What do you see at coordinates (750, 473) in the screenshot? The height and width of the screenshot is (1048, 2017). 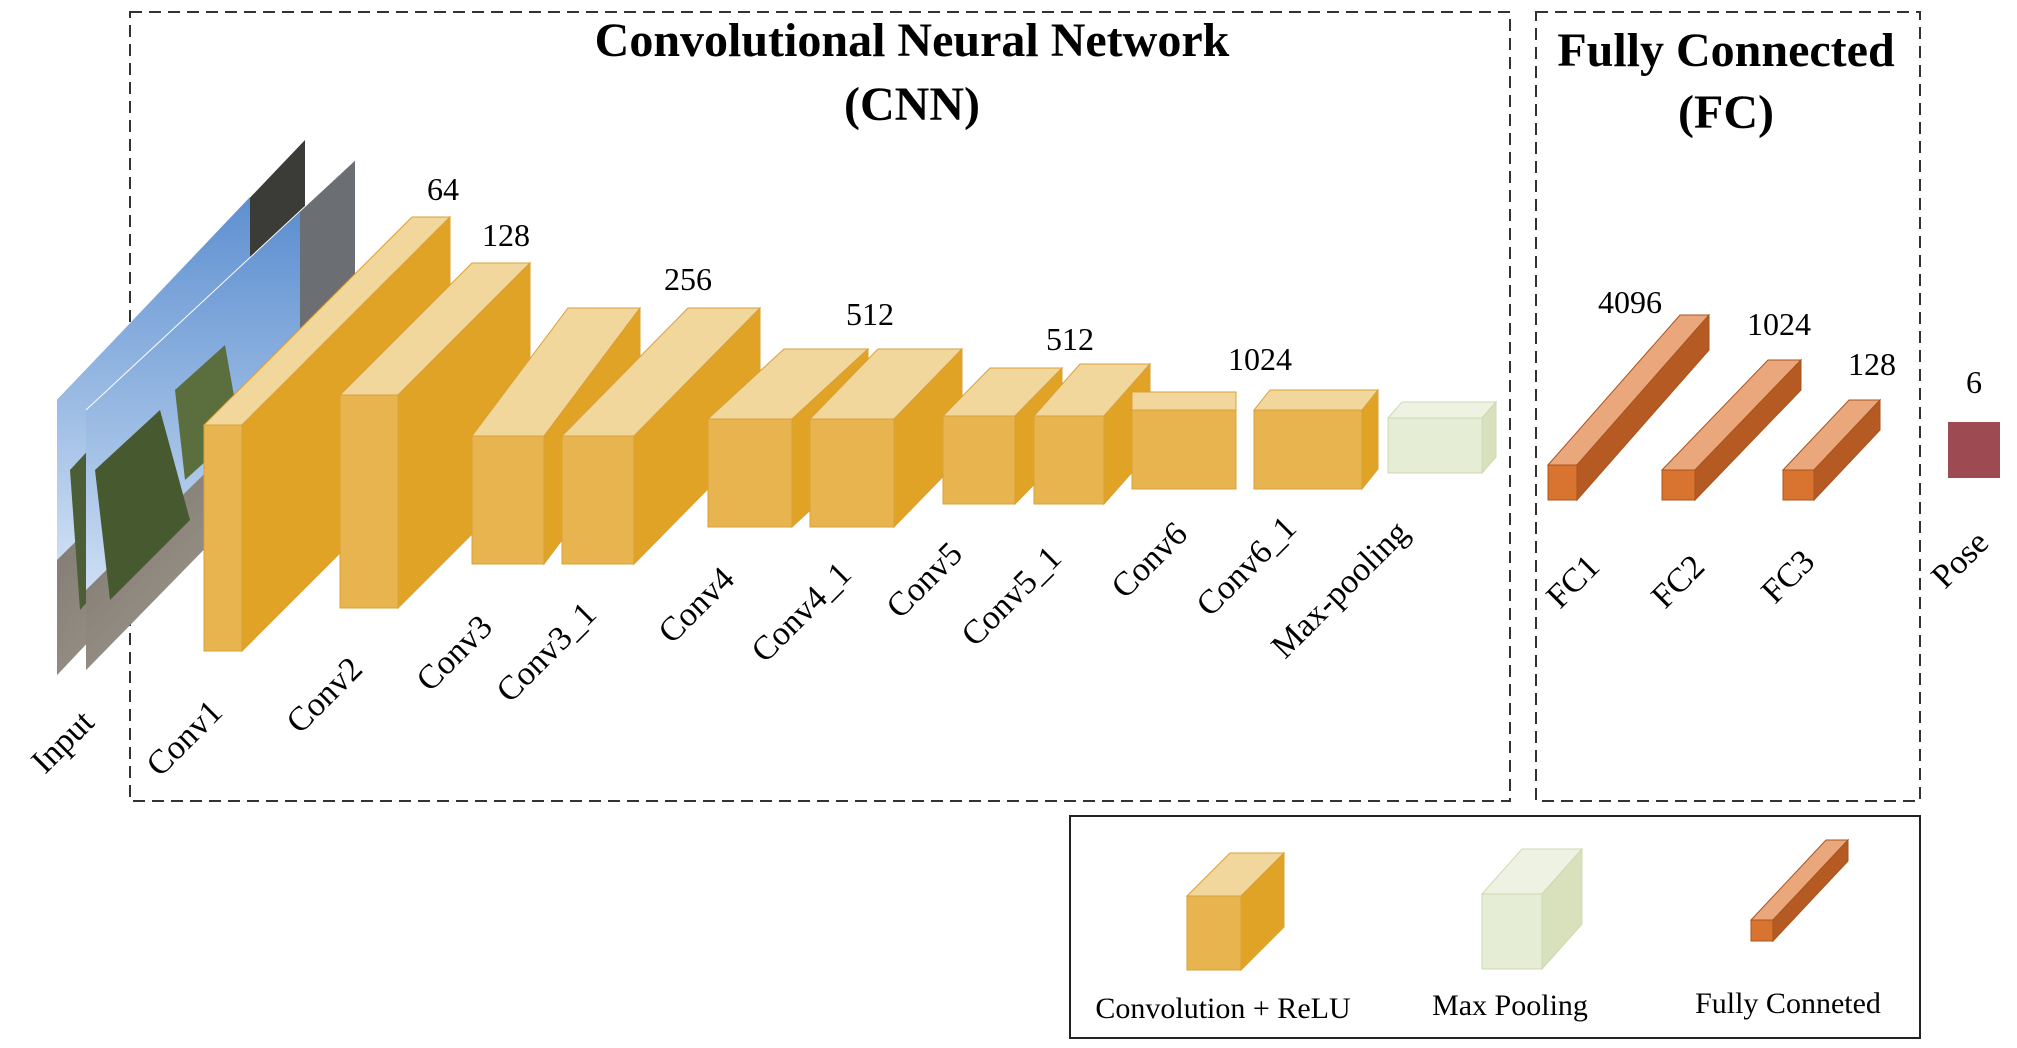 I see `conv4-block-front-face` at bounding box center [750, 473].